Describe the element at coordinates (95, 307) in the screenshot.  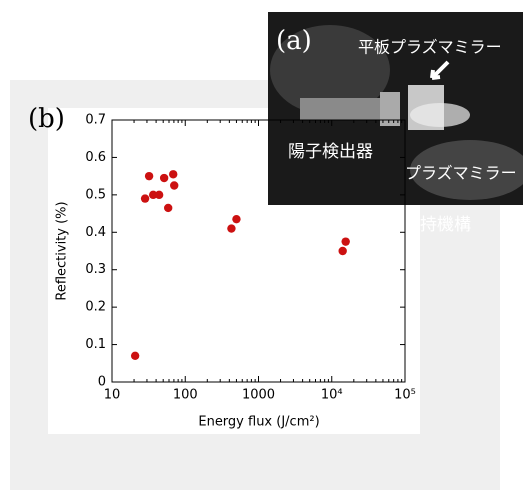
I see `y-tick-label: 0.2` at that location.